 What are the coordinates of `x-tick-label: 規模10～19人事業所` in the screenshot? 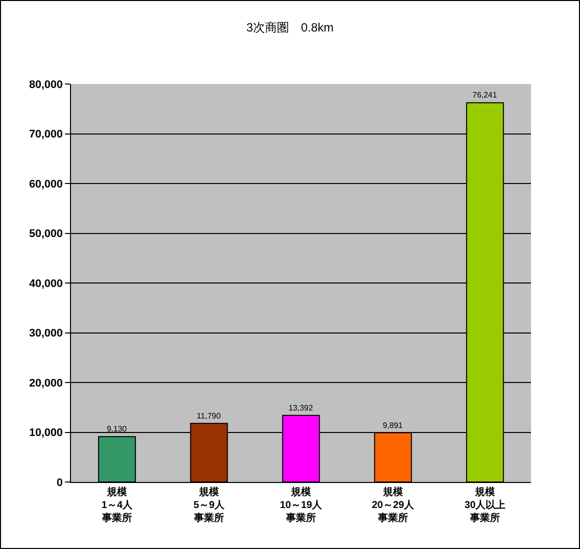 It's located at (302, 505).